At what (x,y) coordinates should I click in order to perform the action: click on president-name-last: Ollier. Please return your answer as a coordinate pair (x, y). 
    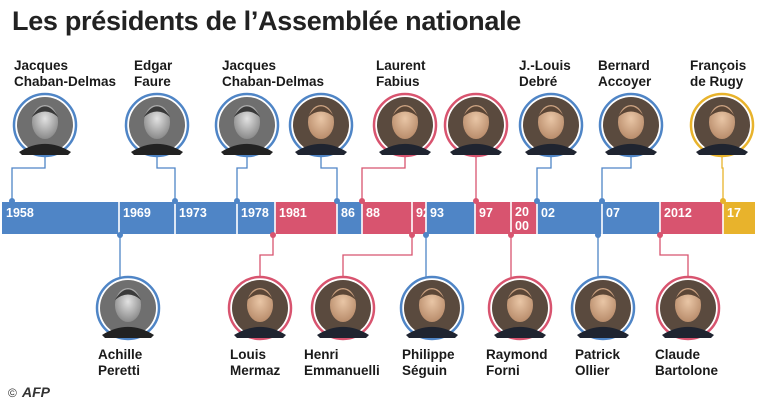
    Looking at the image, I should click on (592, 370).